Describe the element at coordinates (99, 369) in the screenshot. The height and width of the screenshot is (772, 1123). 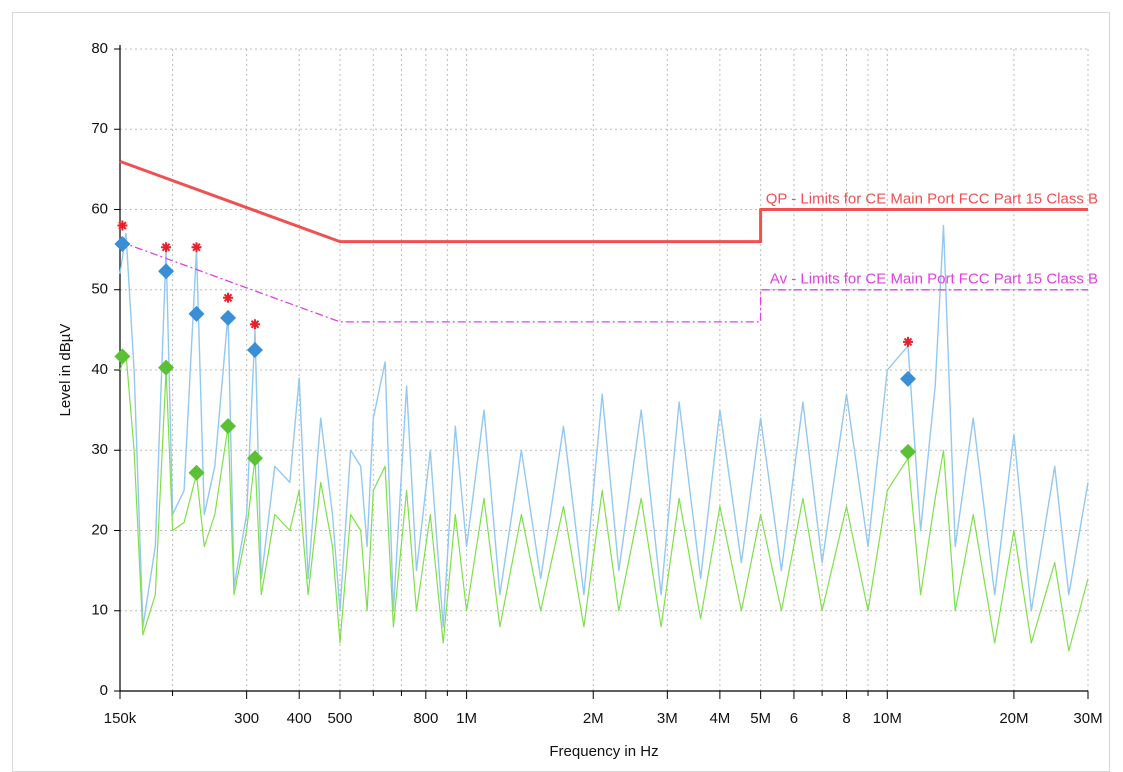
I see `y-tick-label: 40` at that location.